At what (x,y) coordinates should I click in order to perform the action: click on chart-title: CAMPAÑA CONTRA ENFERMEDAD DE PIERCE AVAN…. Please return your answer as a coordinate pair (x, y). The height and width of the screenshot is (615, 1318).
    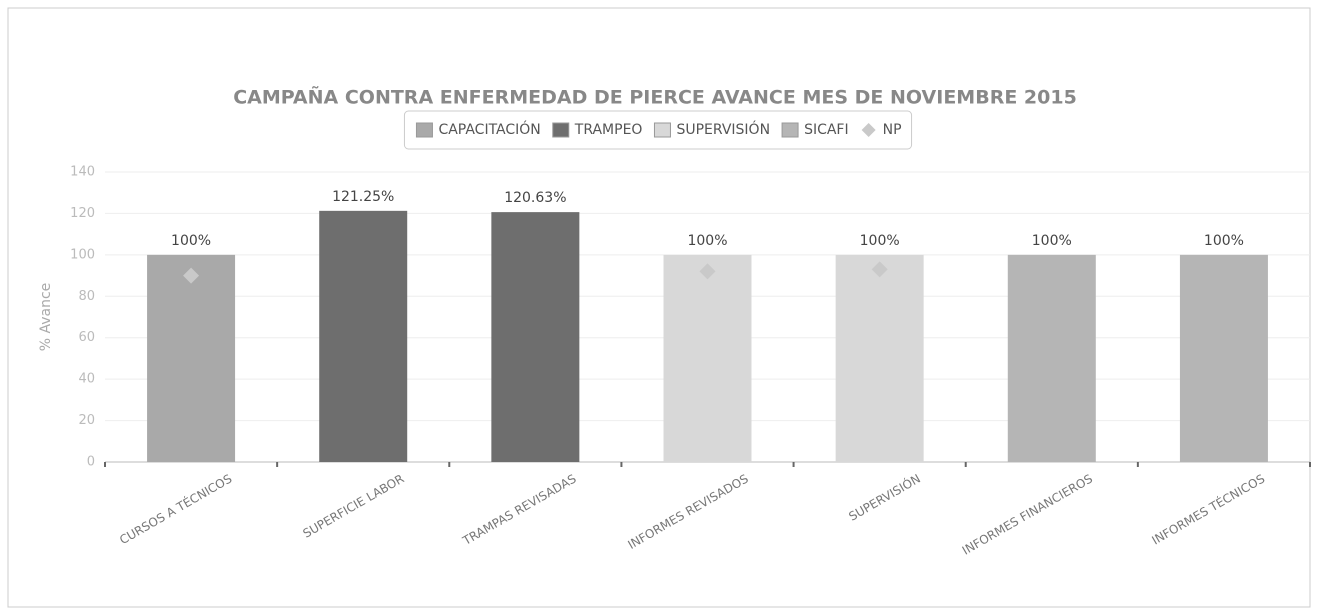
    Looking at the image, I should click on (655, 97).